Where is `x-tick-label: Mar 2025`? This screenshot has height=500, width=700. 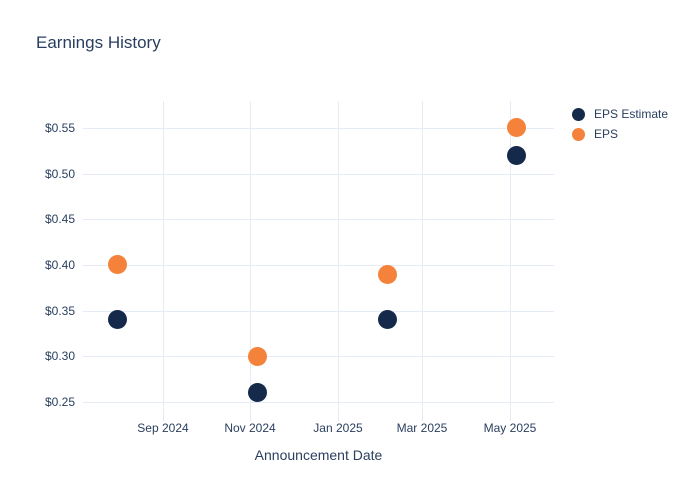
x-tick-label: Mar 2025 is located at coordinates (422, 428).